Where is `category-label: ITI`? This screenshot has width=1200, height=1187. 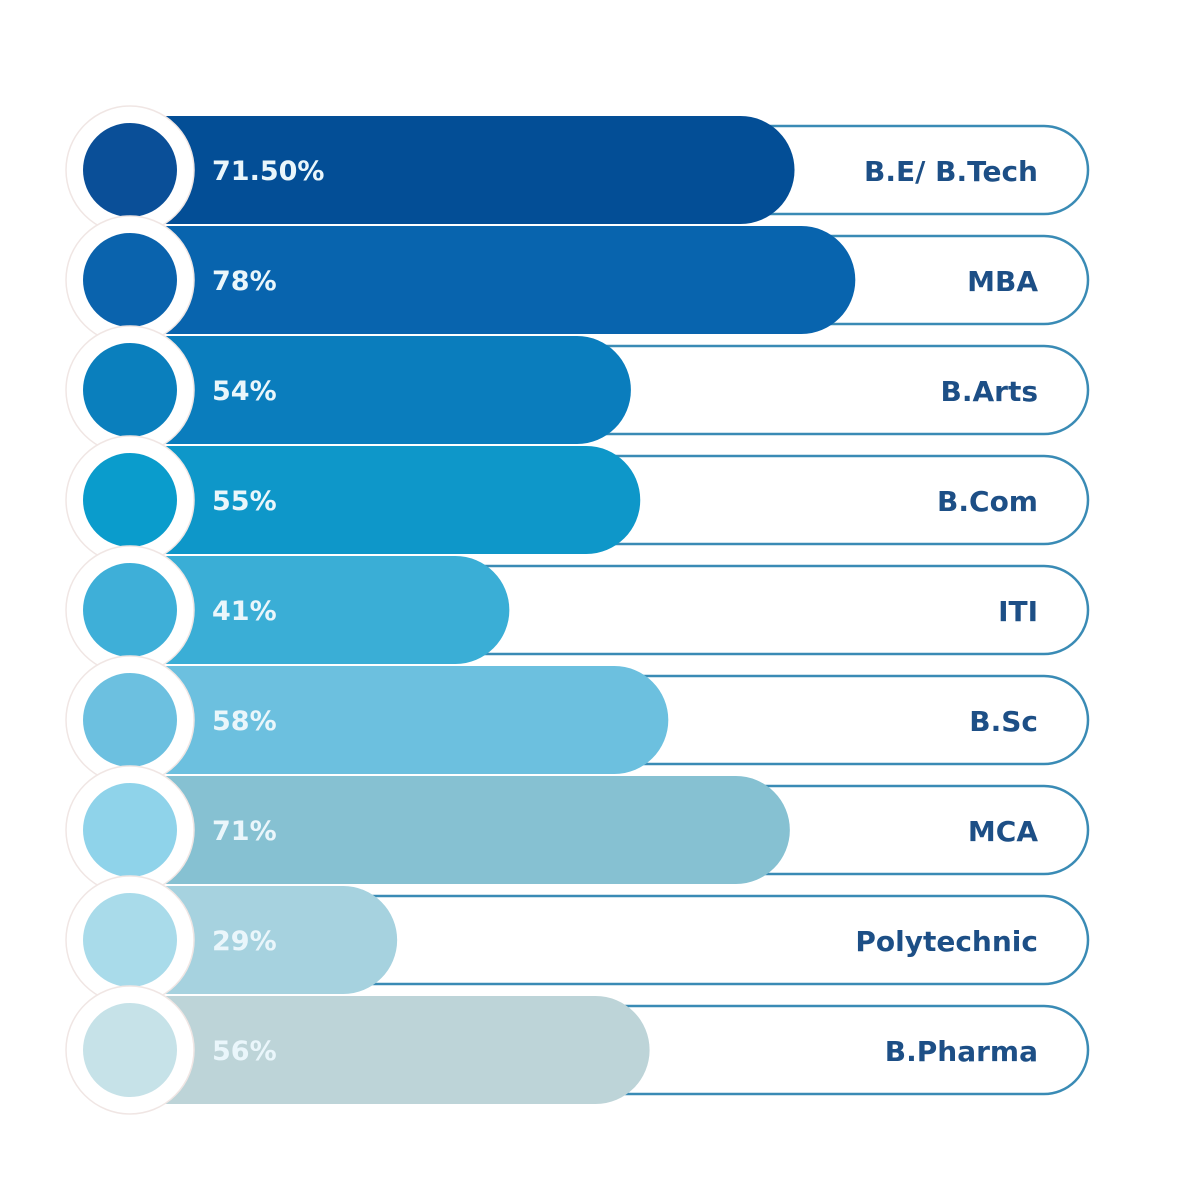
category-label: ITI is located at coordinates (1018, 611).